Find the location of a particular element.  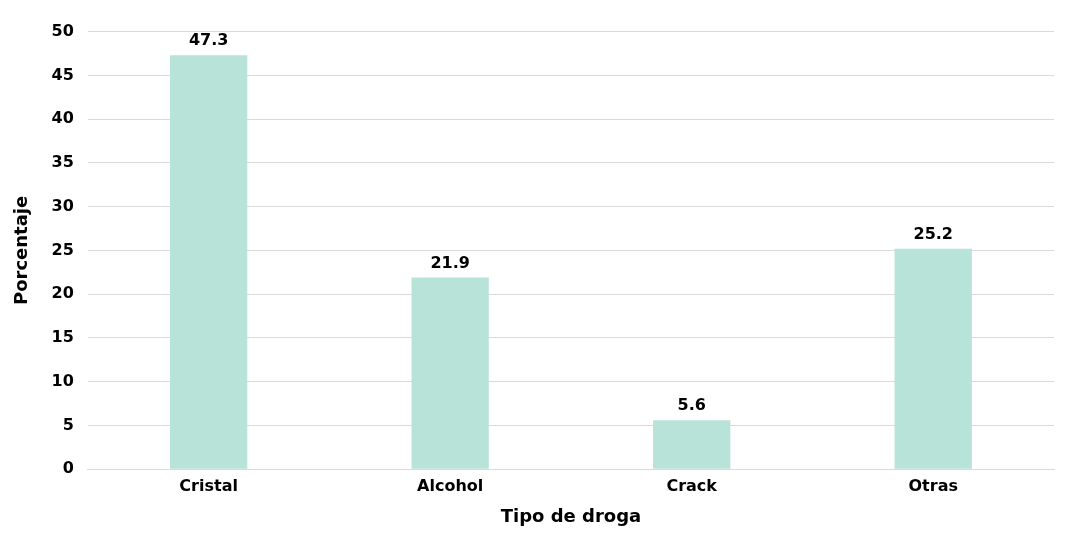

y-tick-label: 20 is located at coordinates (62, 293).